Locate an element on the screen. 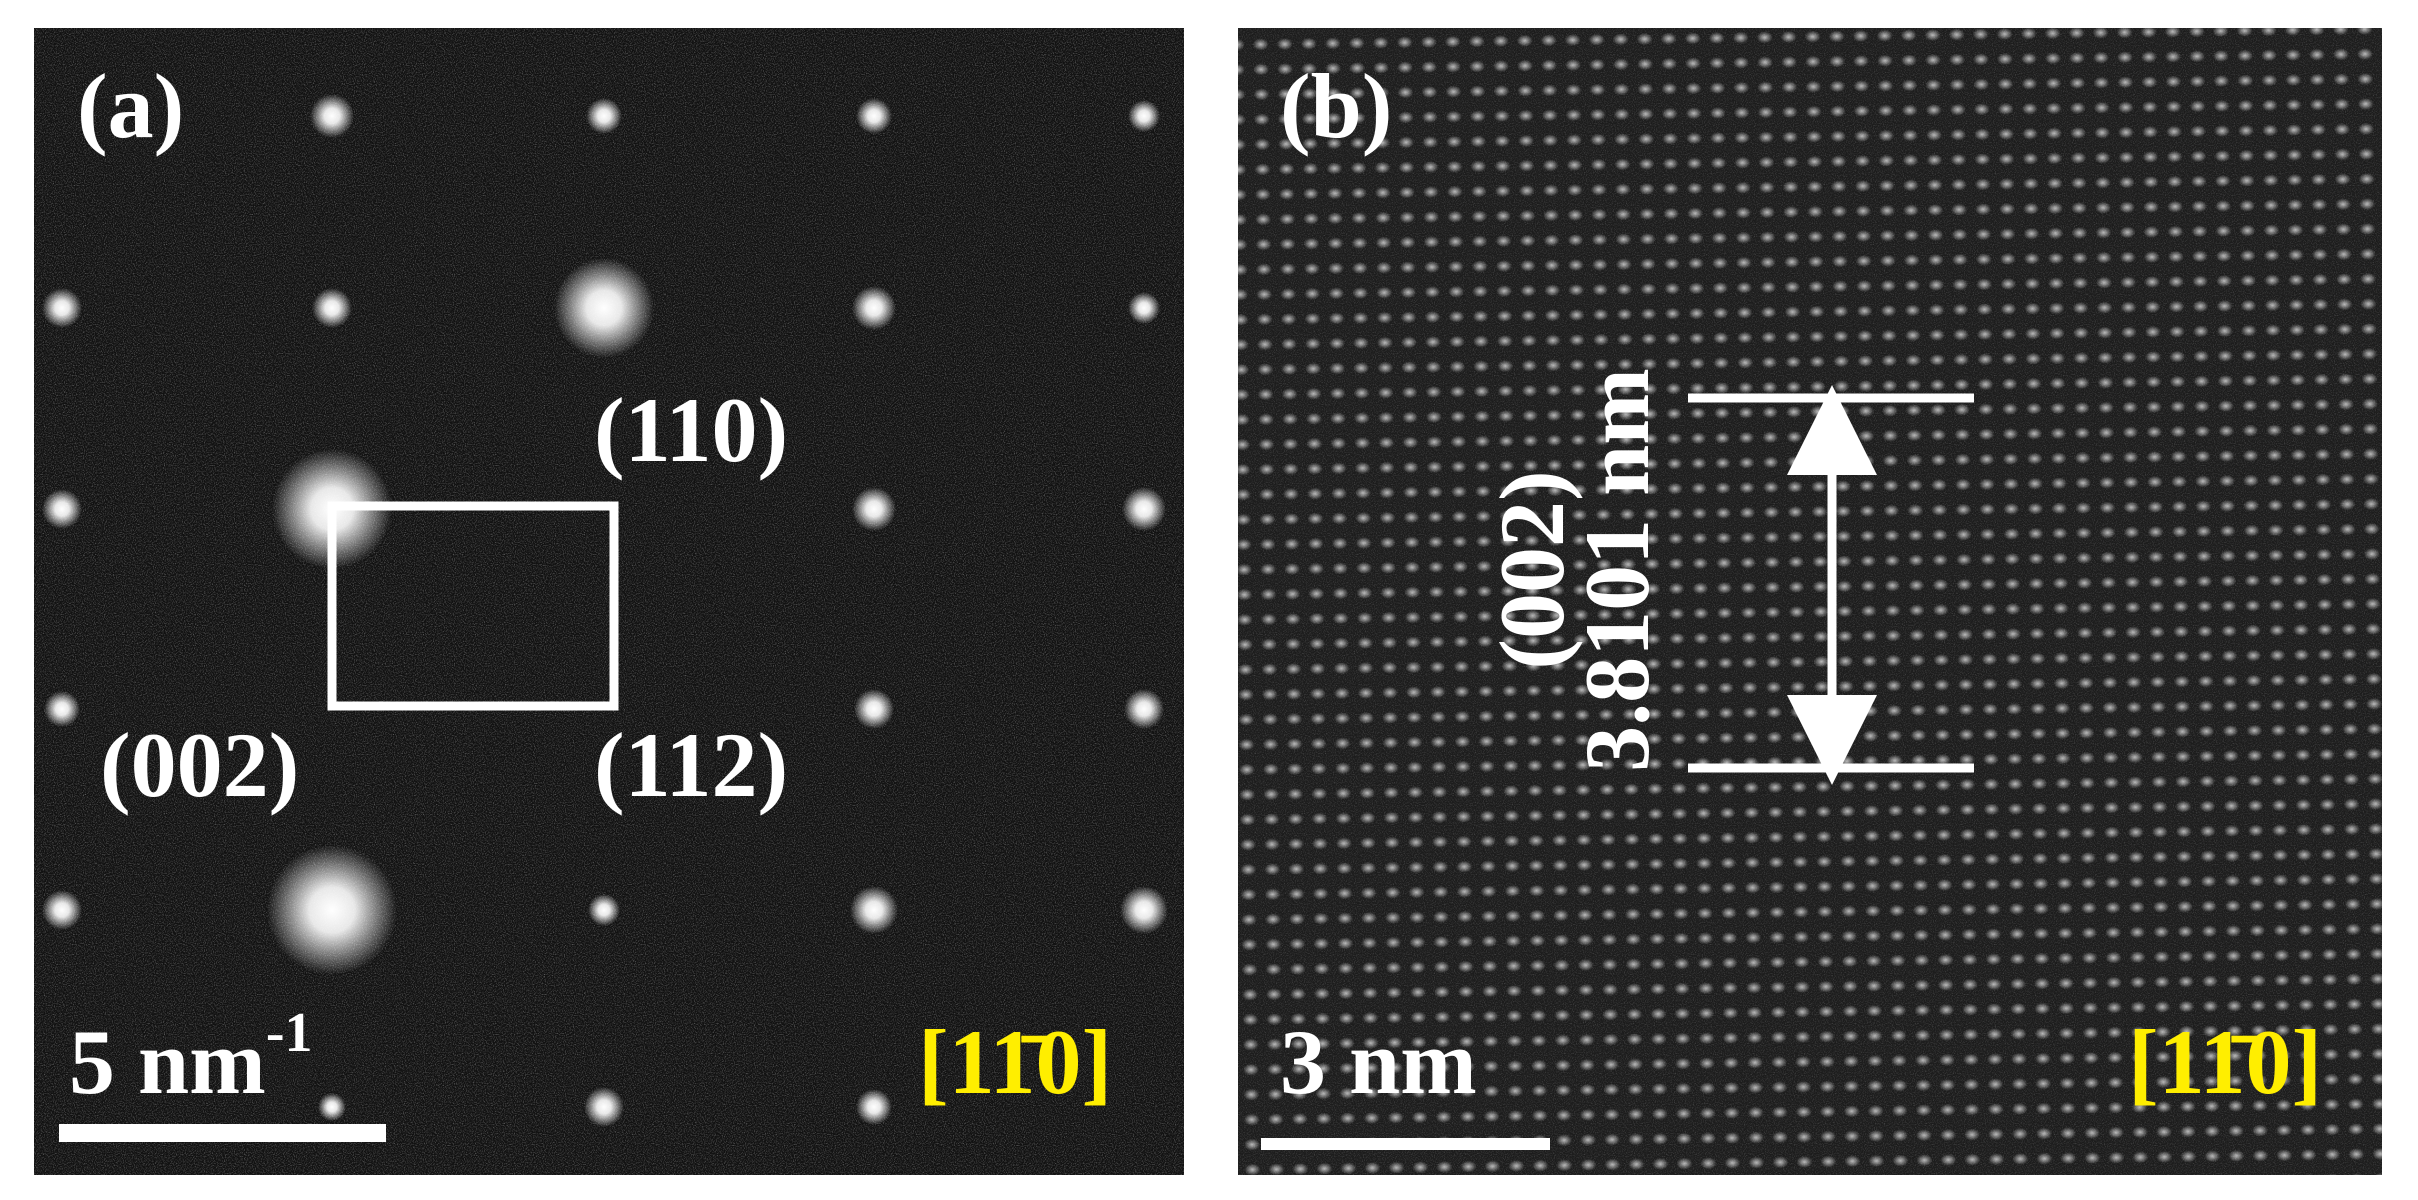 The height and width of the screenshot is (1200, 2418). unit-cell is located at coordinates (473, 606).